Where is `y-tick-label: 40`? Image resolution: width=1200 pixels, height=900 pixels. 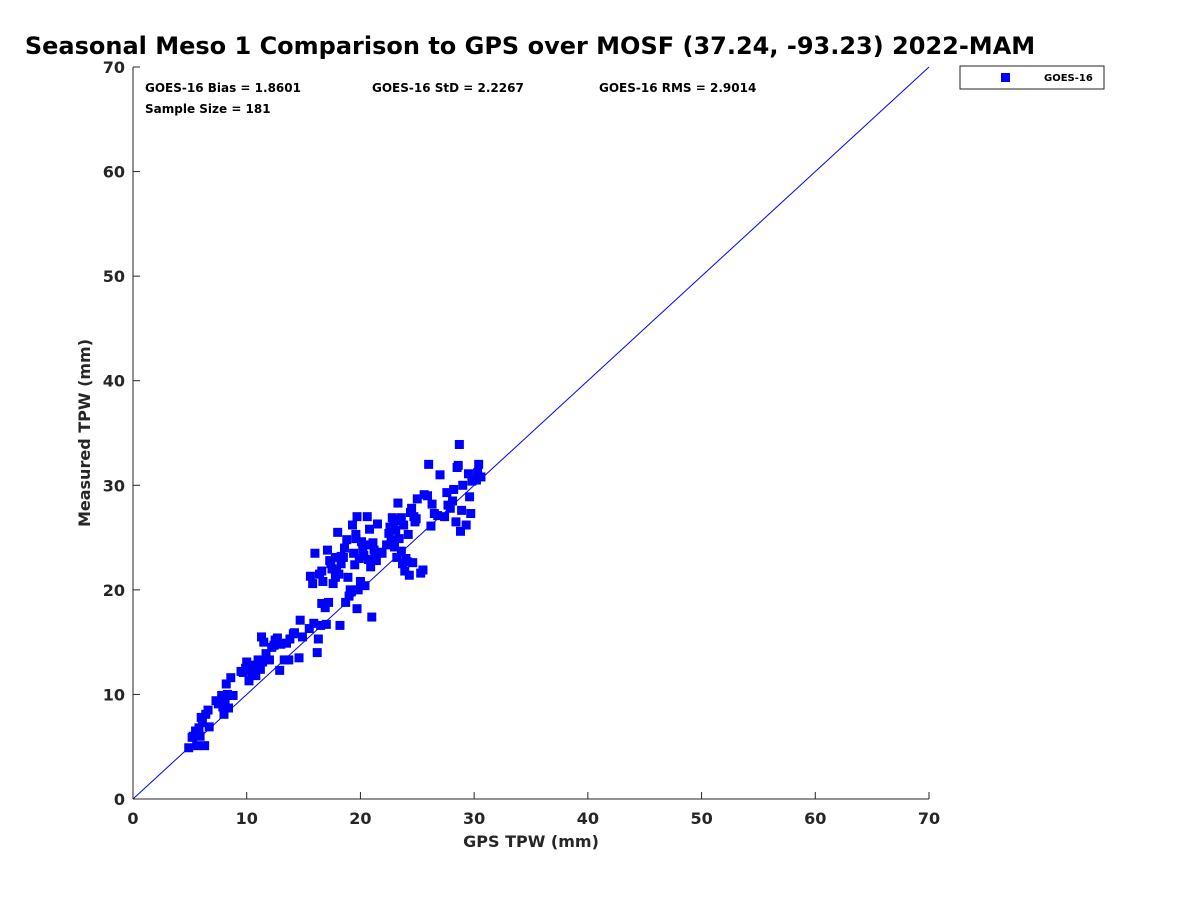
y-tick-label: 40 is located at coordinates (114, 381).